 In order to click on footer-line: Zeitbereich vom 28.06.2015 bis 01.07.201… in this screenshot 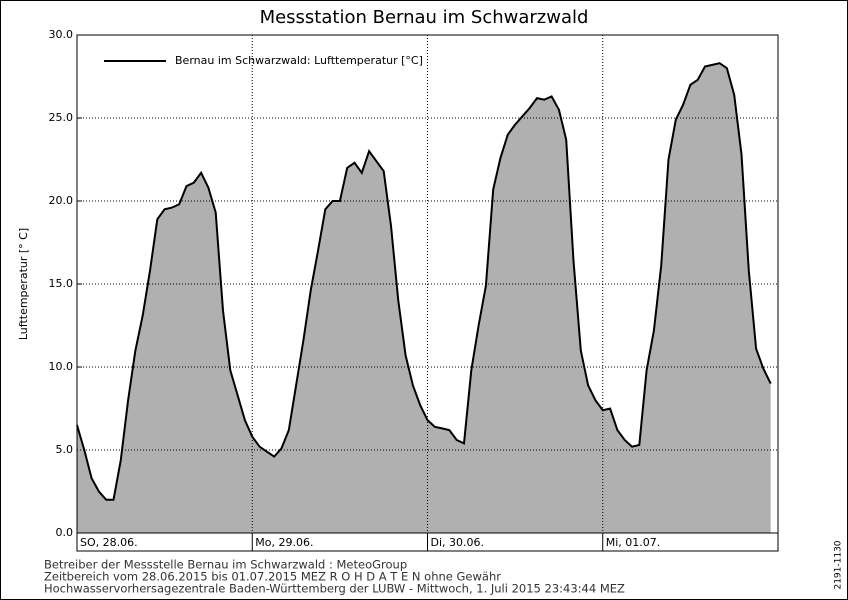, I will do `click(272, 577)`.